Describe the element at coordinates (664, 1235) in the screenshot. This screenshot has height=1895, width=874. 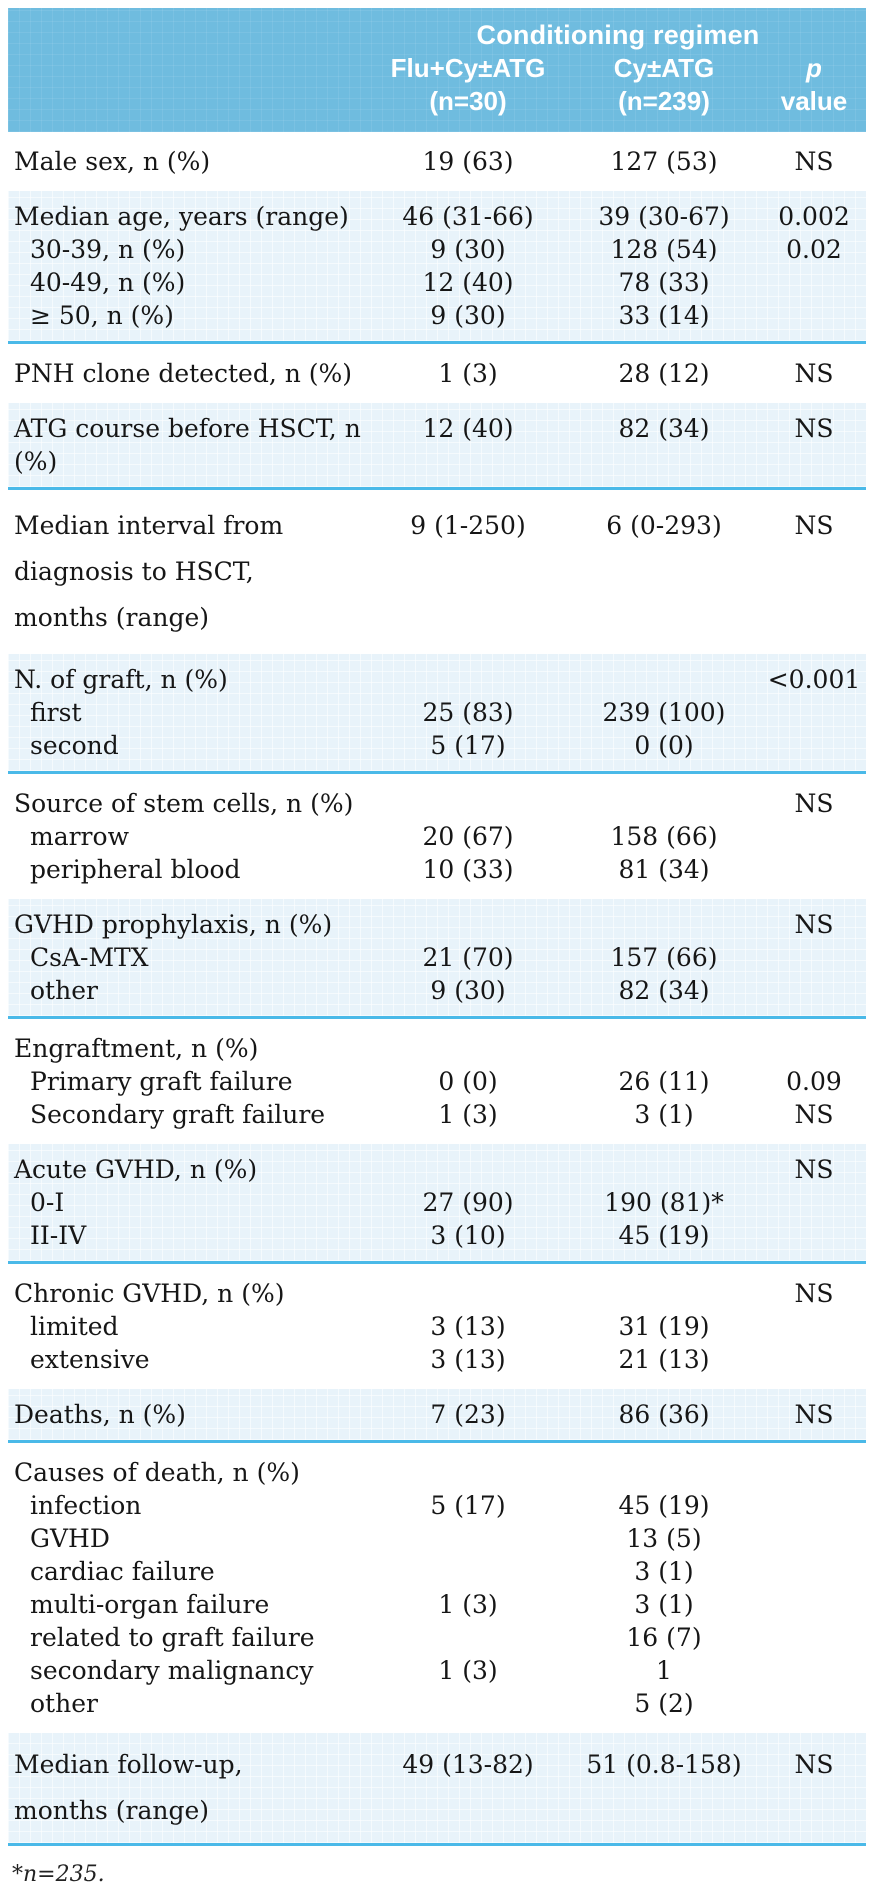
I see `value-cy-atg: 45 (19)` at that location.